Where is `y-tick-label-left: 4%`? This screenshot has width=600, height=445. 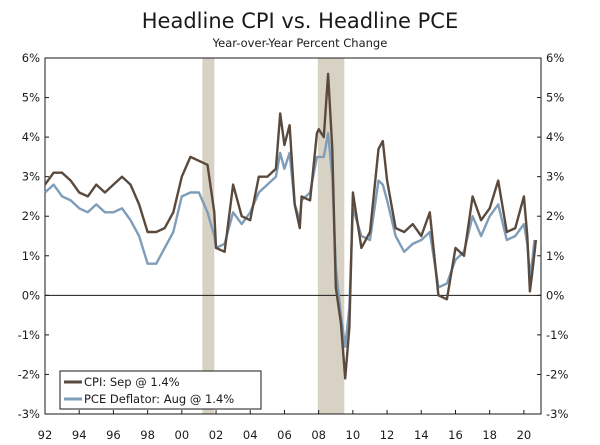
y-tick-label-left: 4% is located at coordinates (31, 137).